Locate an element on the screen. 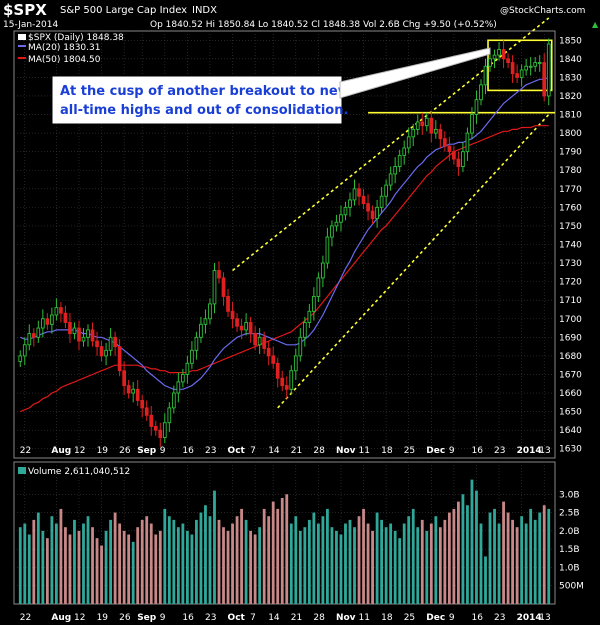 This screenshot has height=625, width=600. x-tick-label: 19 is located at coordinates (103, 618).